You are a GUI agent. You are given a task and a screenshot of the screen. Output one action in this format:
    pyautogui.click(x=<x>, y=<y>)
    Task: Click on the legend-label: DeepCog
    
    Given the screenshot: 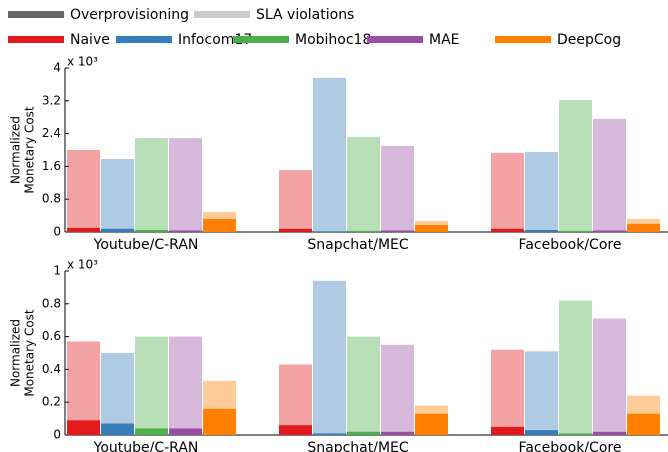 What is the action you would take?
    pyautogui.click(x=589, y=40)
    